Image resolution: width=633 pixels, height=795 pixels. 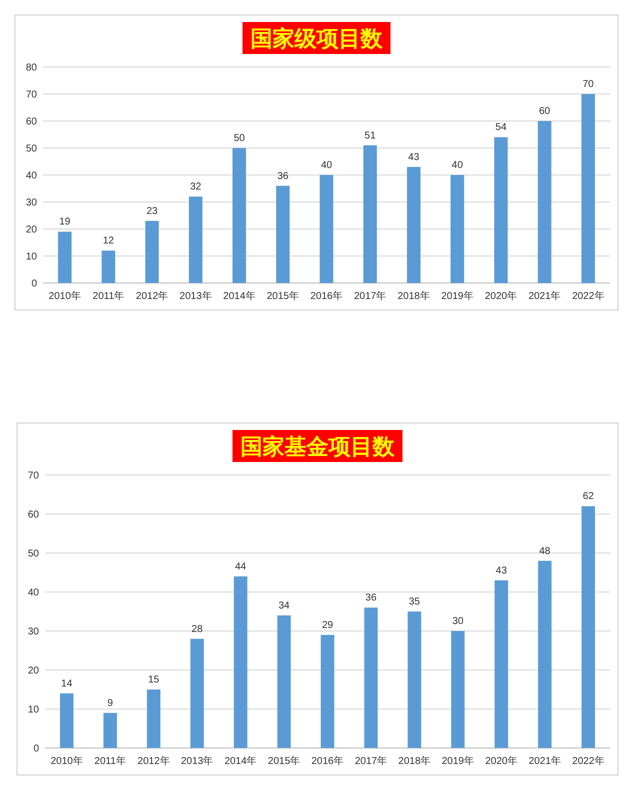 What do you see at coordinates (588, 84) in the screenshot?
I see `data-label: 70` at bounding box center [588, 84].